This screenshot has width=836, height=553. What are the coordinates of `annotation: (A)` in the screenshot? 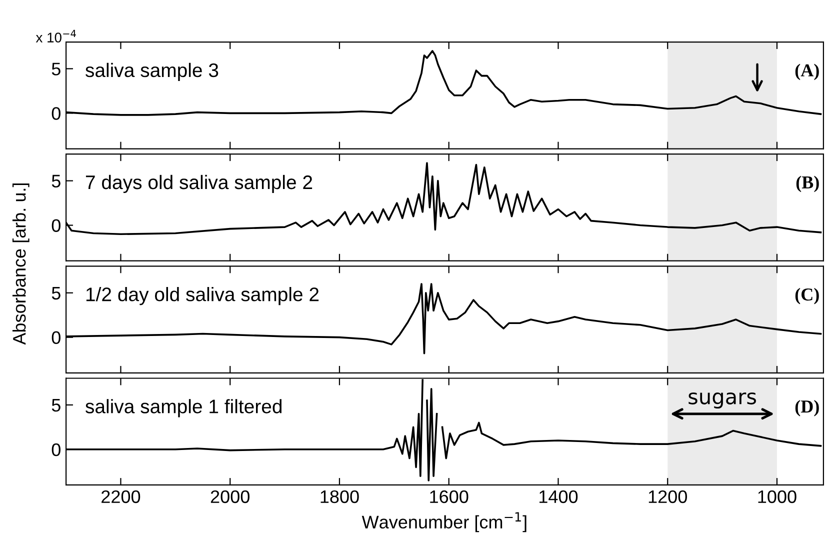 It's located at (807, 72).